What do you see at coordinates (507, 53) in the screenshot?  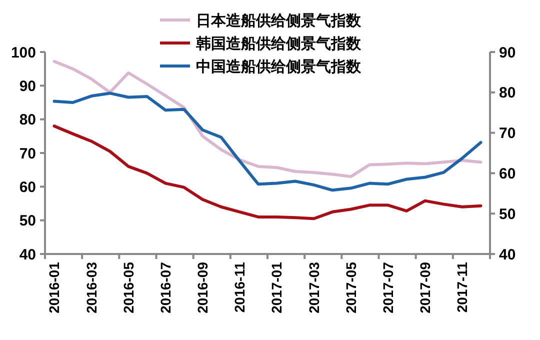 I see `y2-tick-label: 90` at bounding box center [507, 53].